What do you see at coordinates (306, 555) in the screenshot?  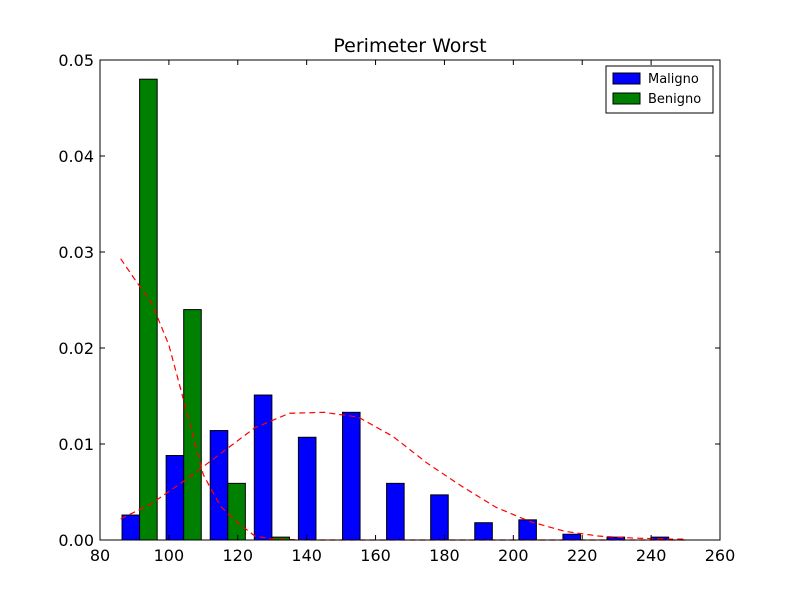 I see `x-tick-label: 140` at bounding box center [306, 555].